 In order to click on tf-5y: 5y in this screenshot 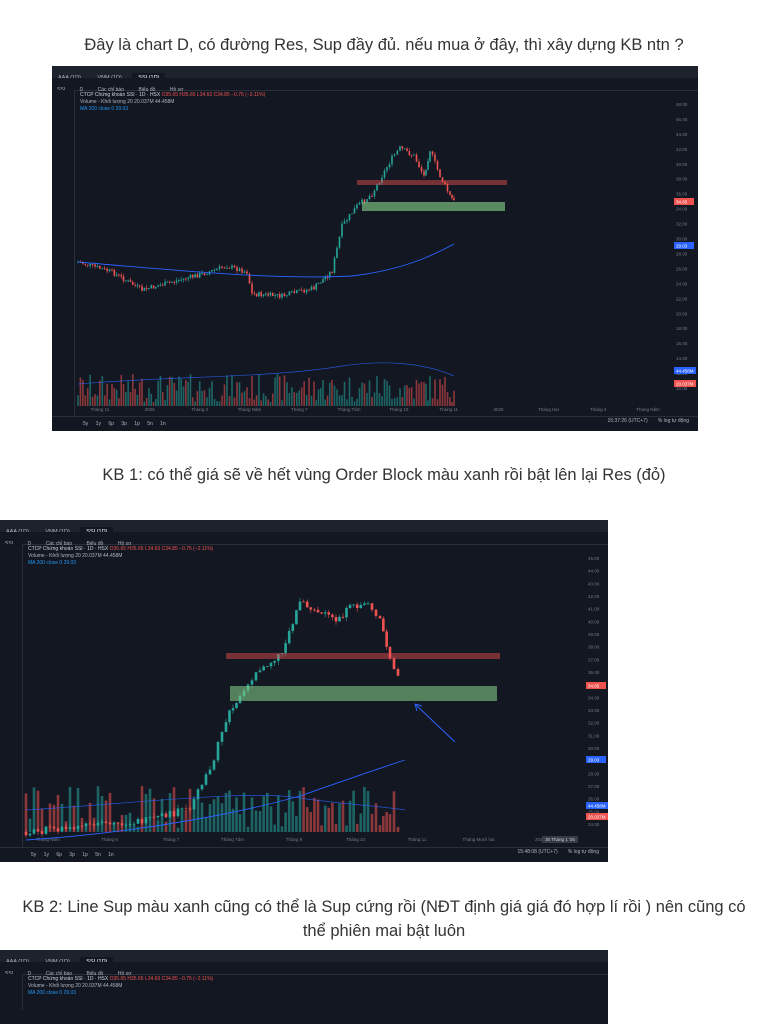, I will do `click(86, 424)`.